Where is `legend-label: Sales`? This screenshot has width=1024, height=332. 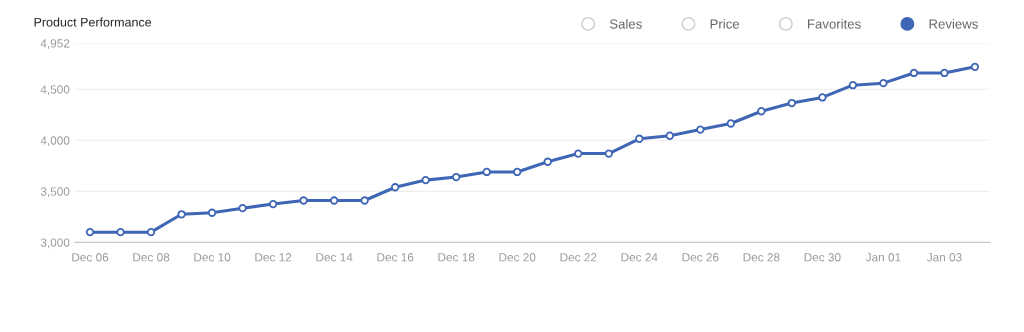
legend-label: Sales is located at coordinates (625, 23).